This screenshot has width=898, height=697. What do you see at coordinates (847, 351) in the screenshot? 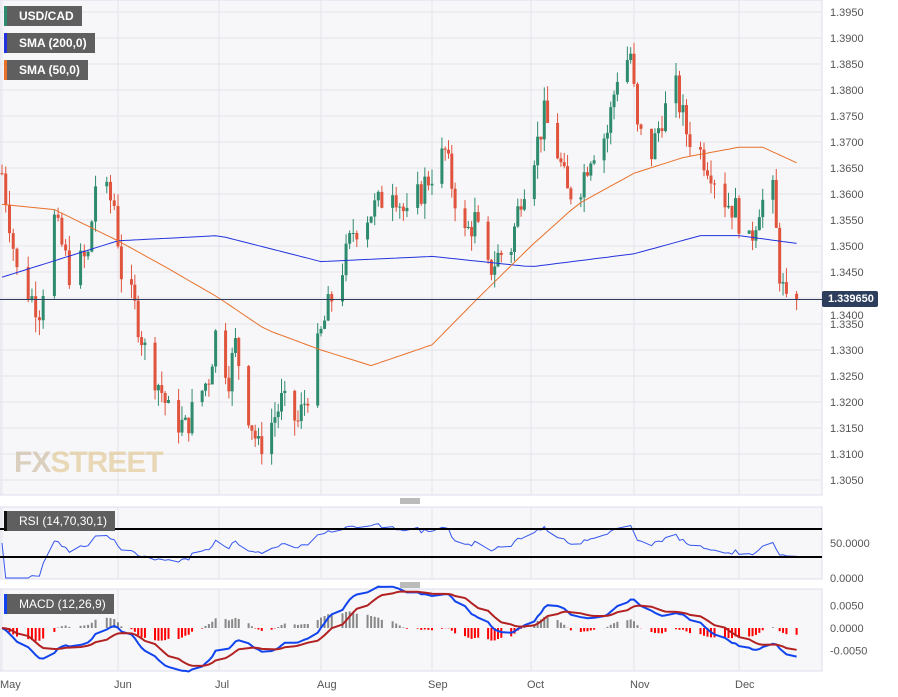
I see `price-tick: 1.3300` at bounding box center [847, 351].